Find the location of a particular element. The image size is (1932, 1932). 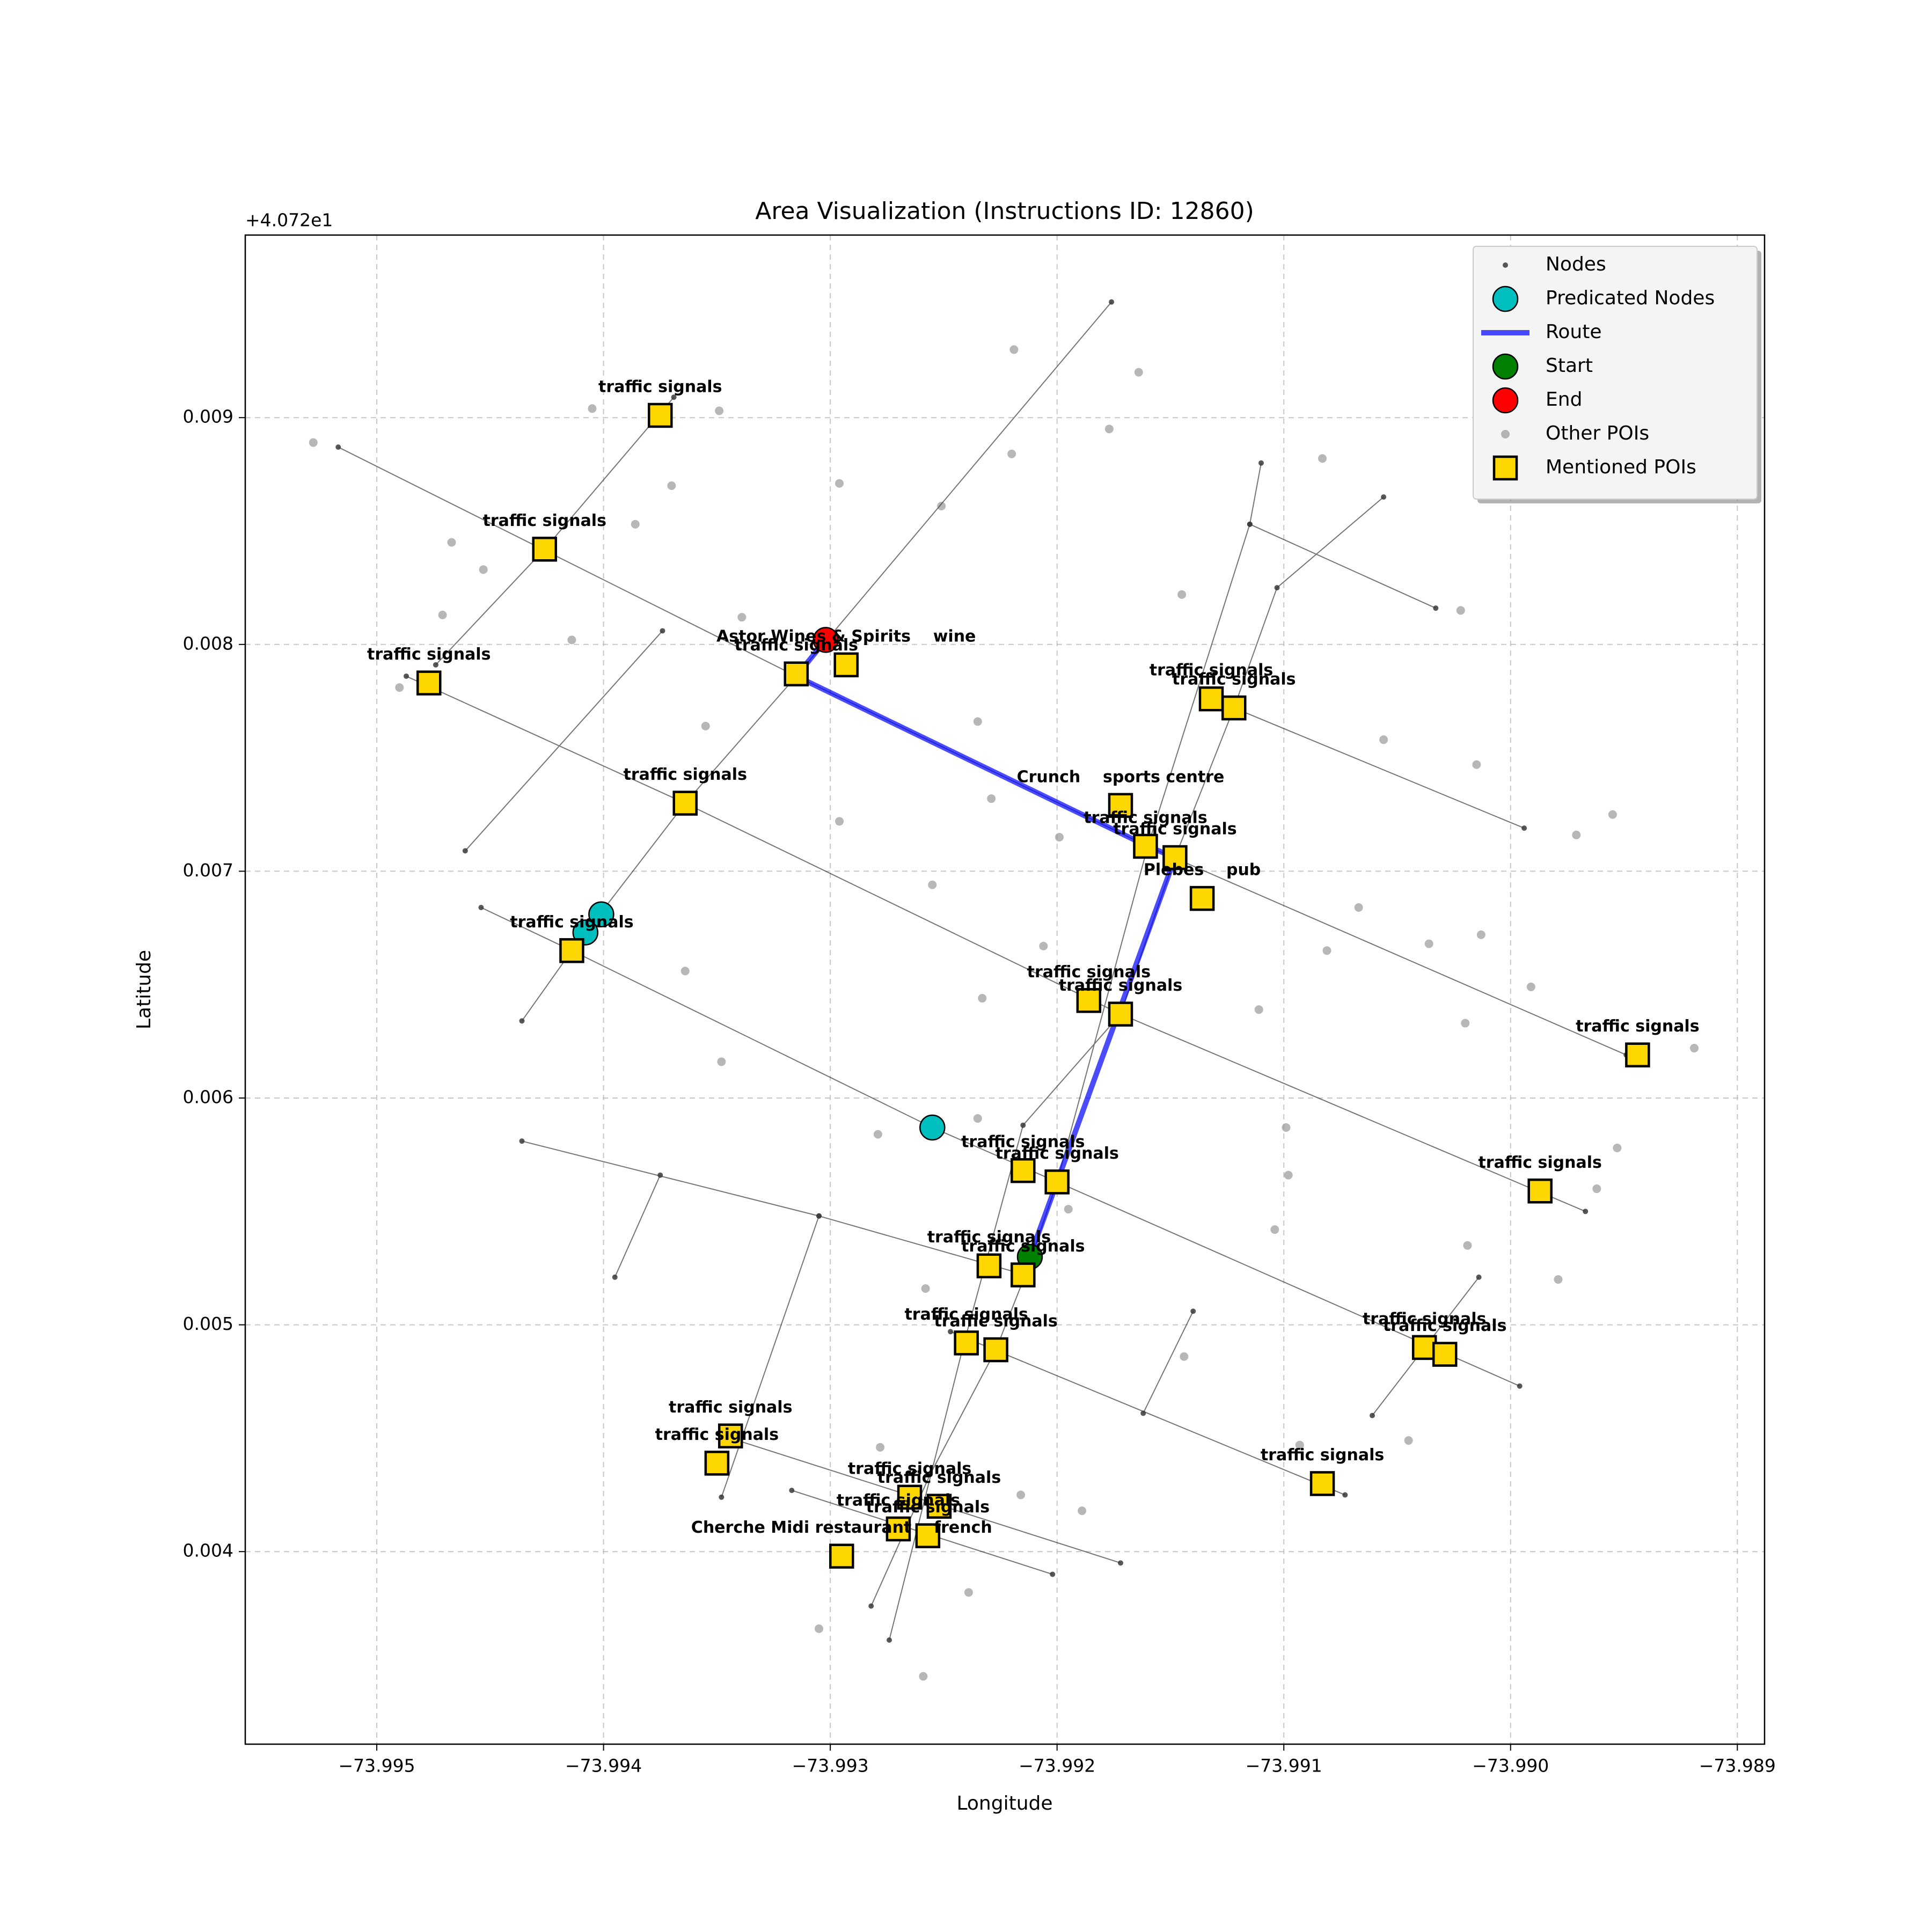

legend-label: Route is located at coordinates (1574, 332).